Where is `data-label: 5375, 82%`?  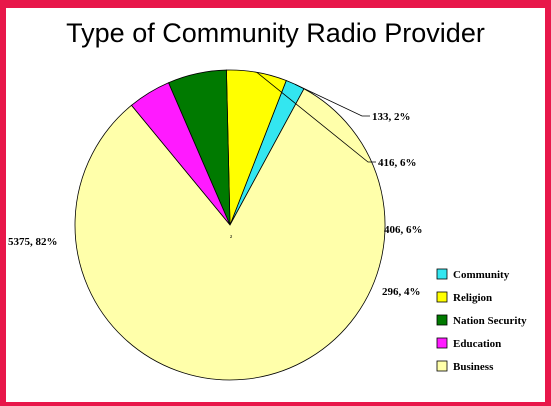
data-label: 5375, 82% is located at coordinates (33, 242).